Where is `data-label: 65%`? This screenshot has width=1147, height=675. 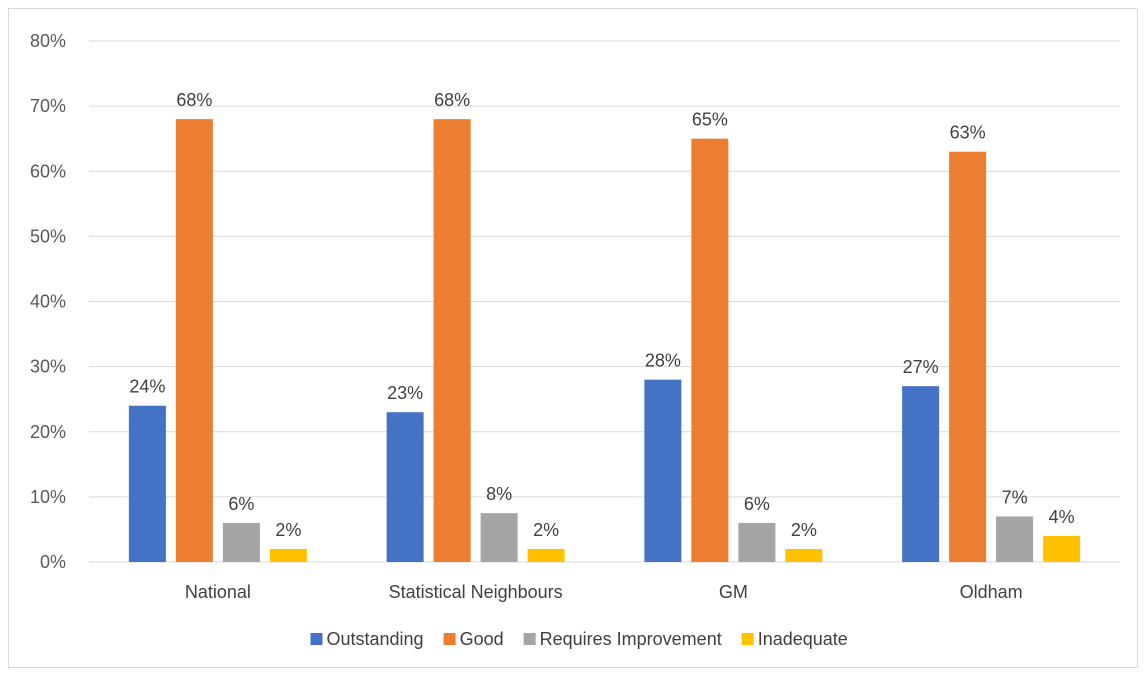 data-label: 65% is located at coordinates (710, 120).